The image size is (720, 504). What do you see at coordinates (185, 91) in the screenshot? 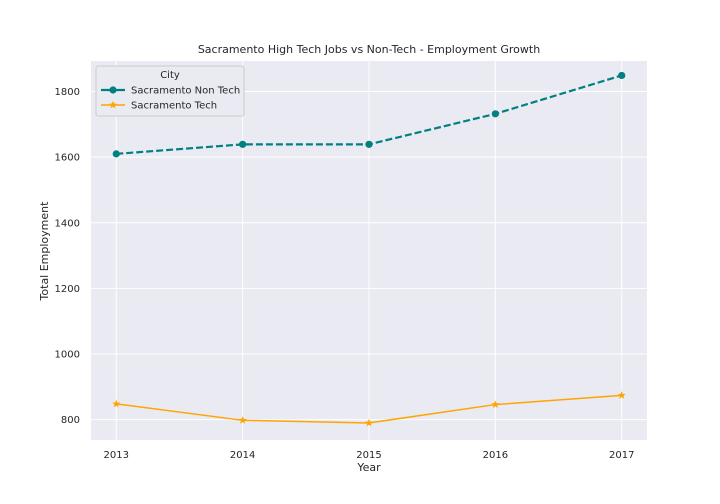
I see `legend-label-sacramento-non-tech: Sacramento Non Tech` at bounding box center [185, 91].